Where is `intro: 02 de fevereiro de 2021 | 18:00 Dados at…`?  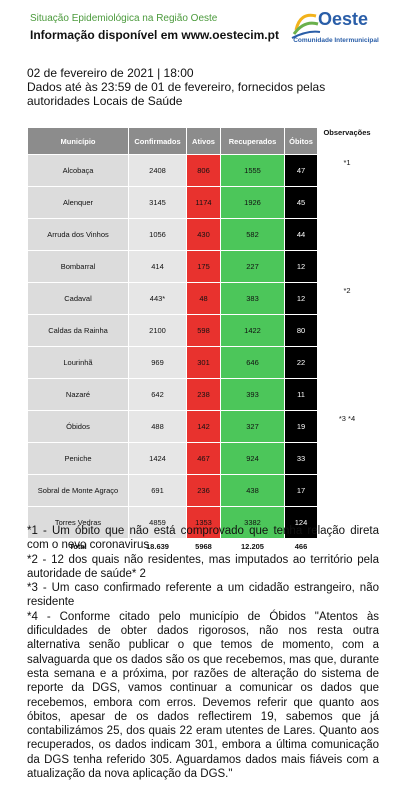 intro: 02 de fevereiro de 2021 | 18:00 Dados at… is located at coordinates (202, 87).